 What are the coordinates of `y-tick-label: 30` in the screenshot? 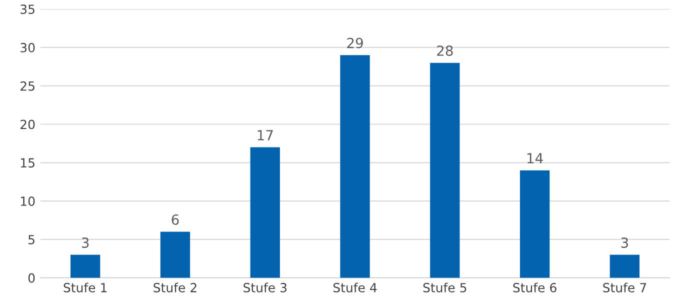 It's located at (27, 47).